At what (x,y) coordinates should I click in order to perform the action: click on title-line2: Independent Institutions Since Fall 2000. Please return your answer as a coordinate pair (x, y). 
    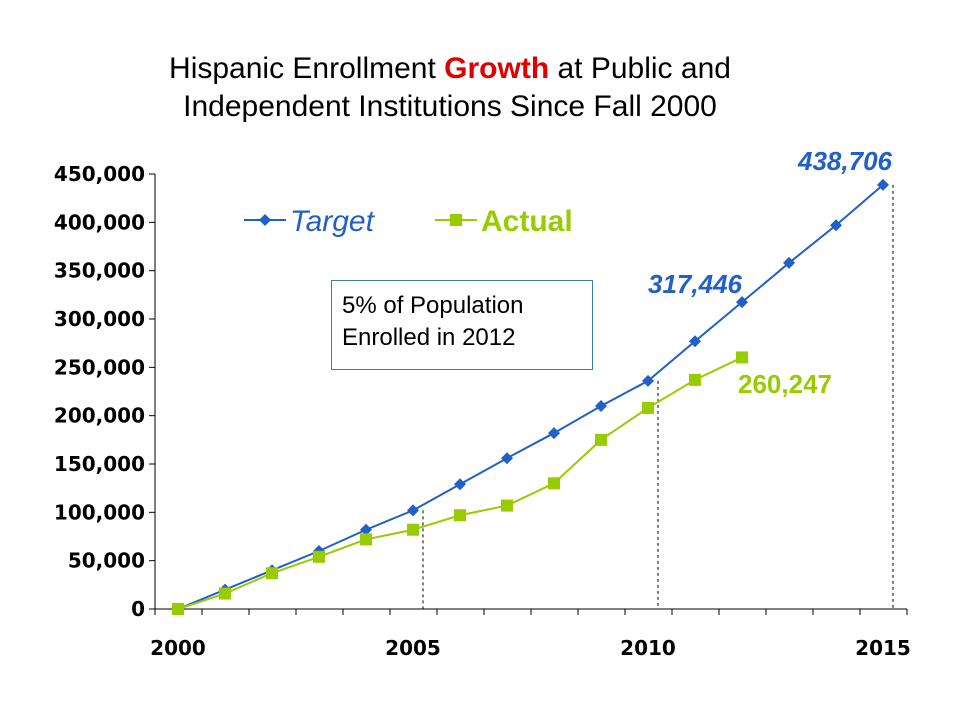
    Looking at the image, I should click on (450, 106).